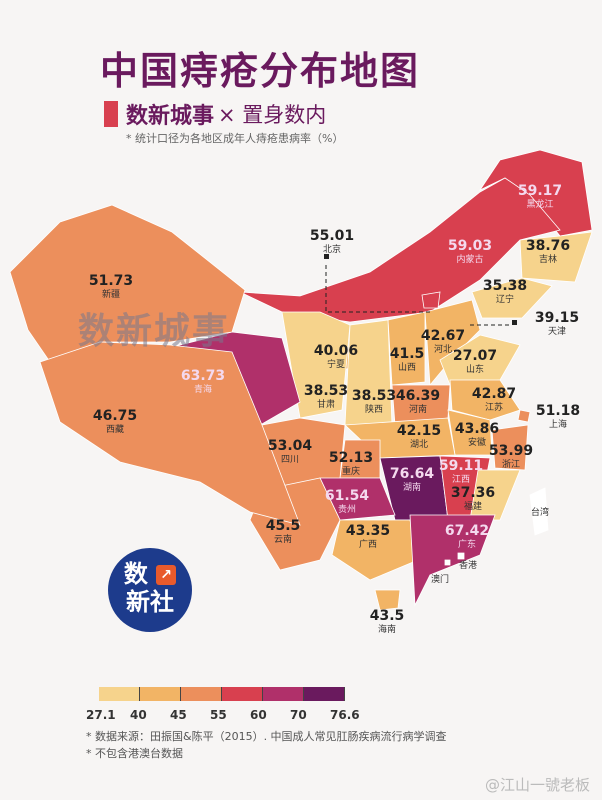  I want to click on region-value: 42.87, so click(494, 394).